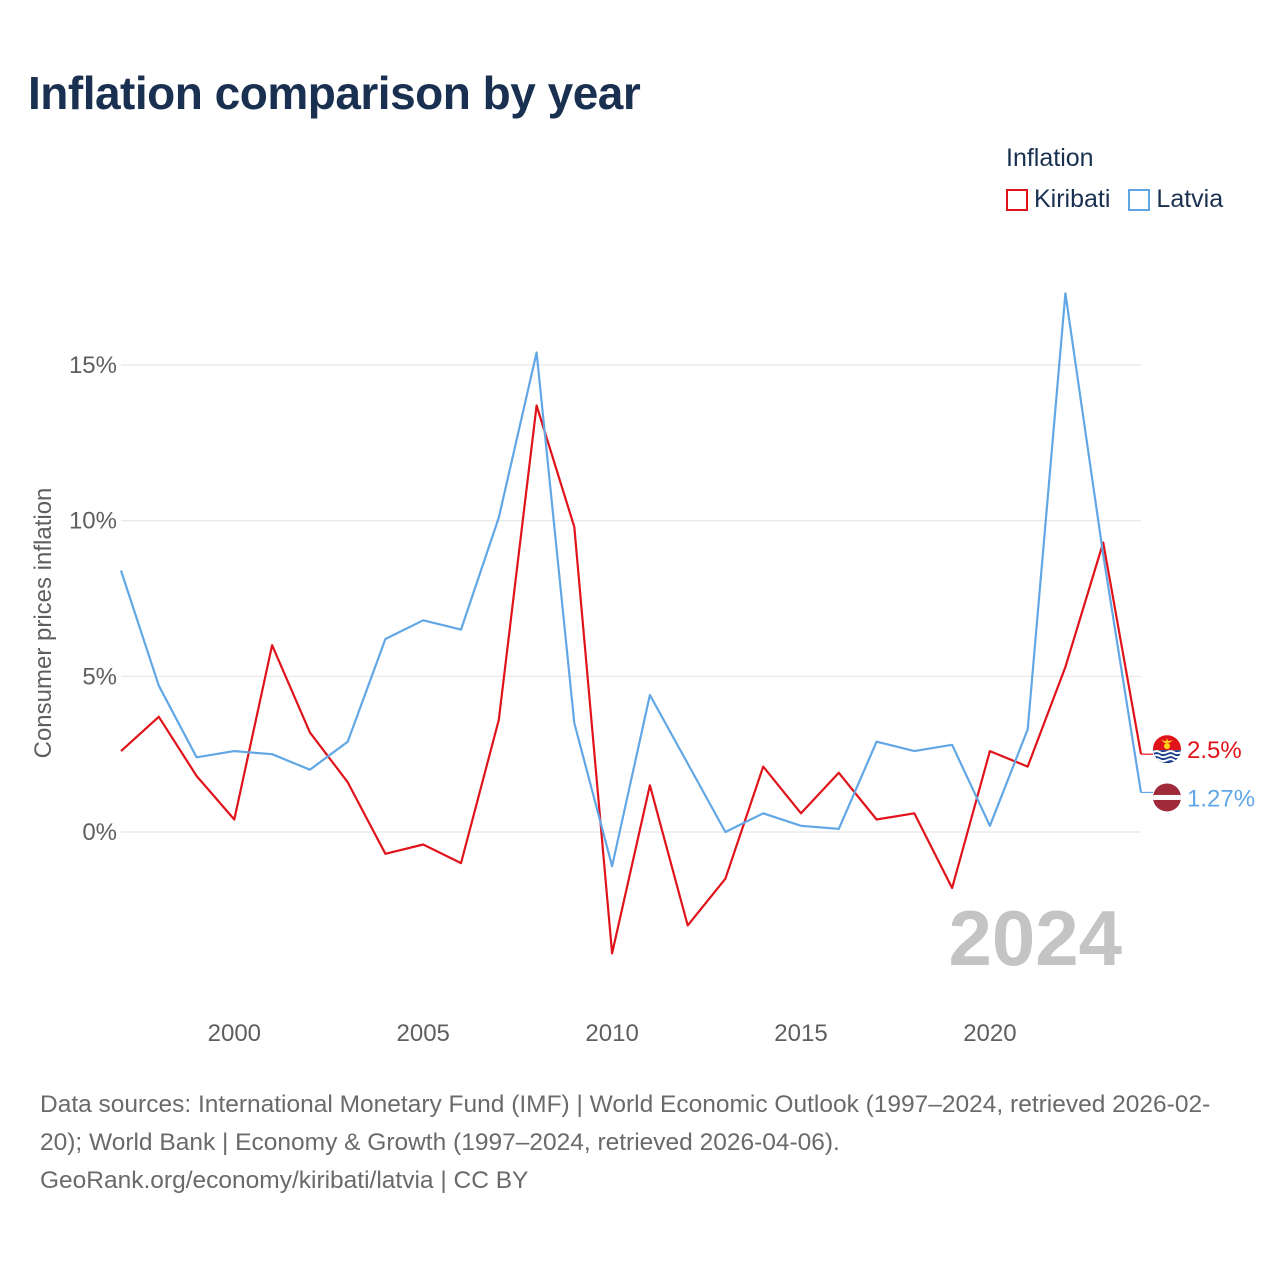 This screenshot has width=1280, height=1280. What do you see at coordinates (234, 1033) in the screenshot?
I see `x-tick-label: 2000` at bounding box center [234, 1033].